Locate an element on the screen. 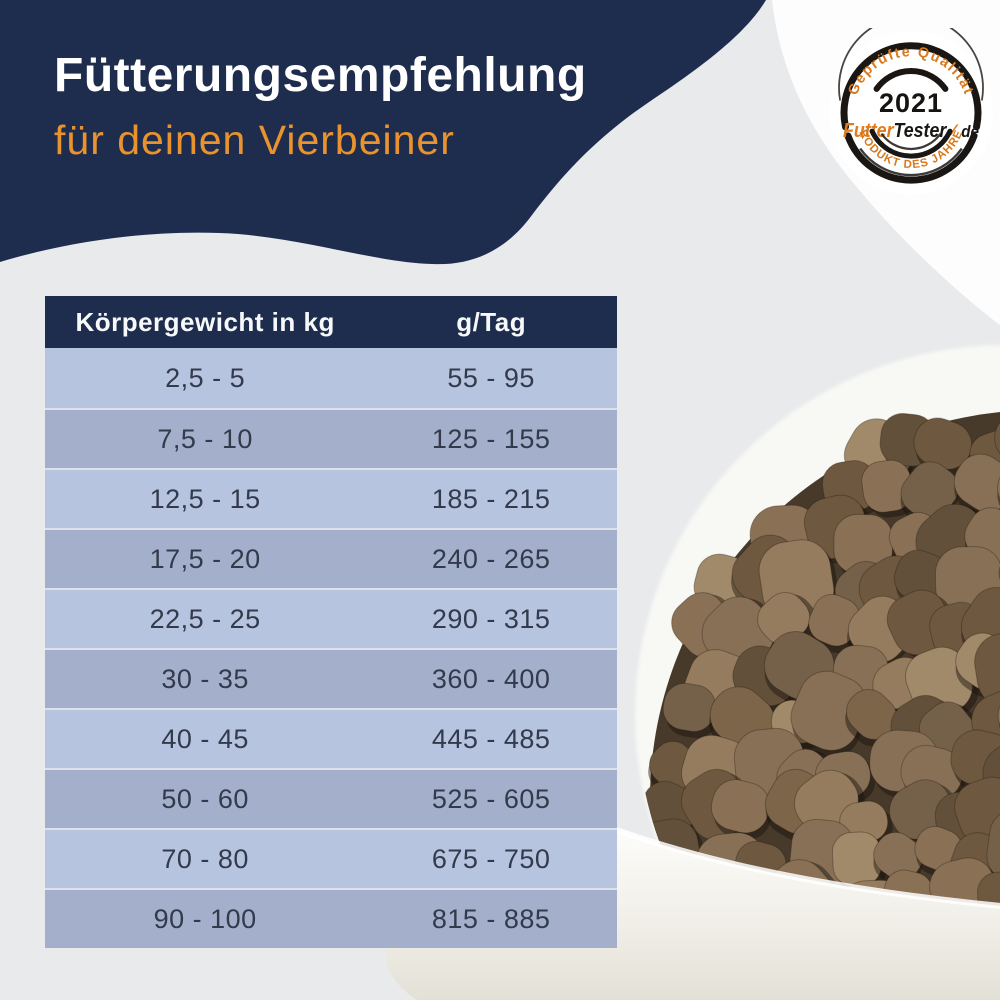  table-row: 70 - 80 675 - 750 is located at coordinates (331, 858).